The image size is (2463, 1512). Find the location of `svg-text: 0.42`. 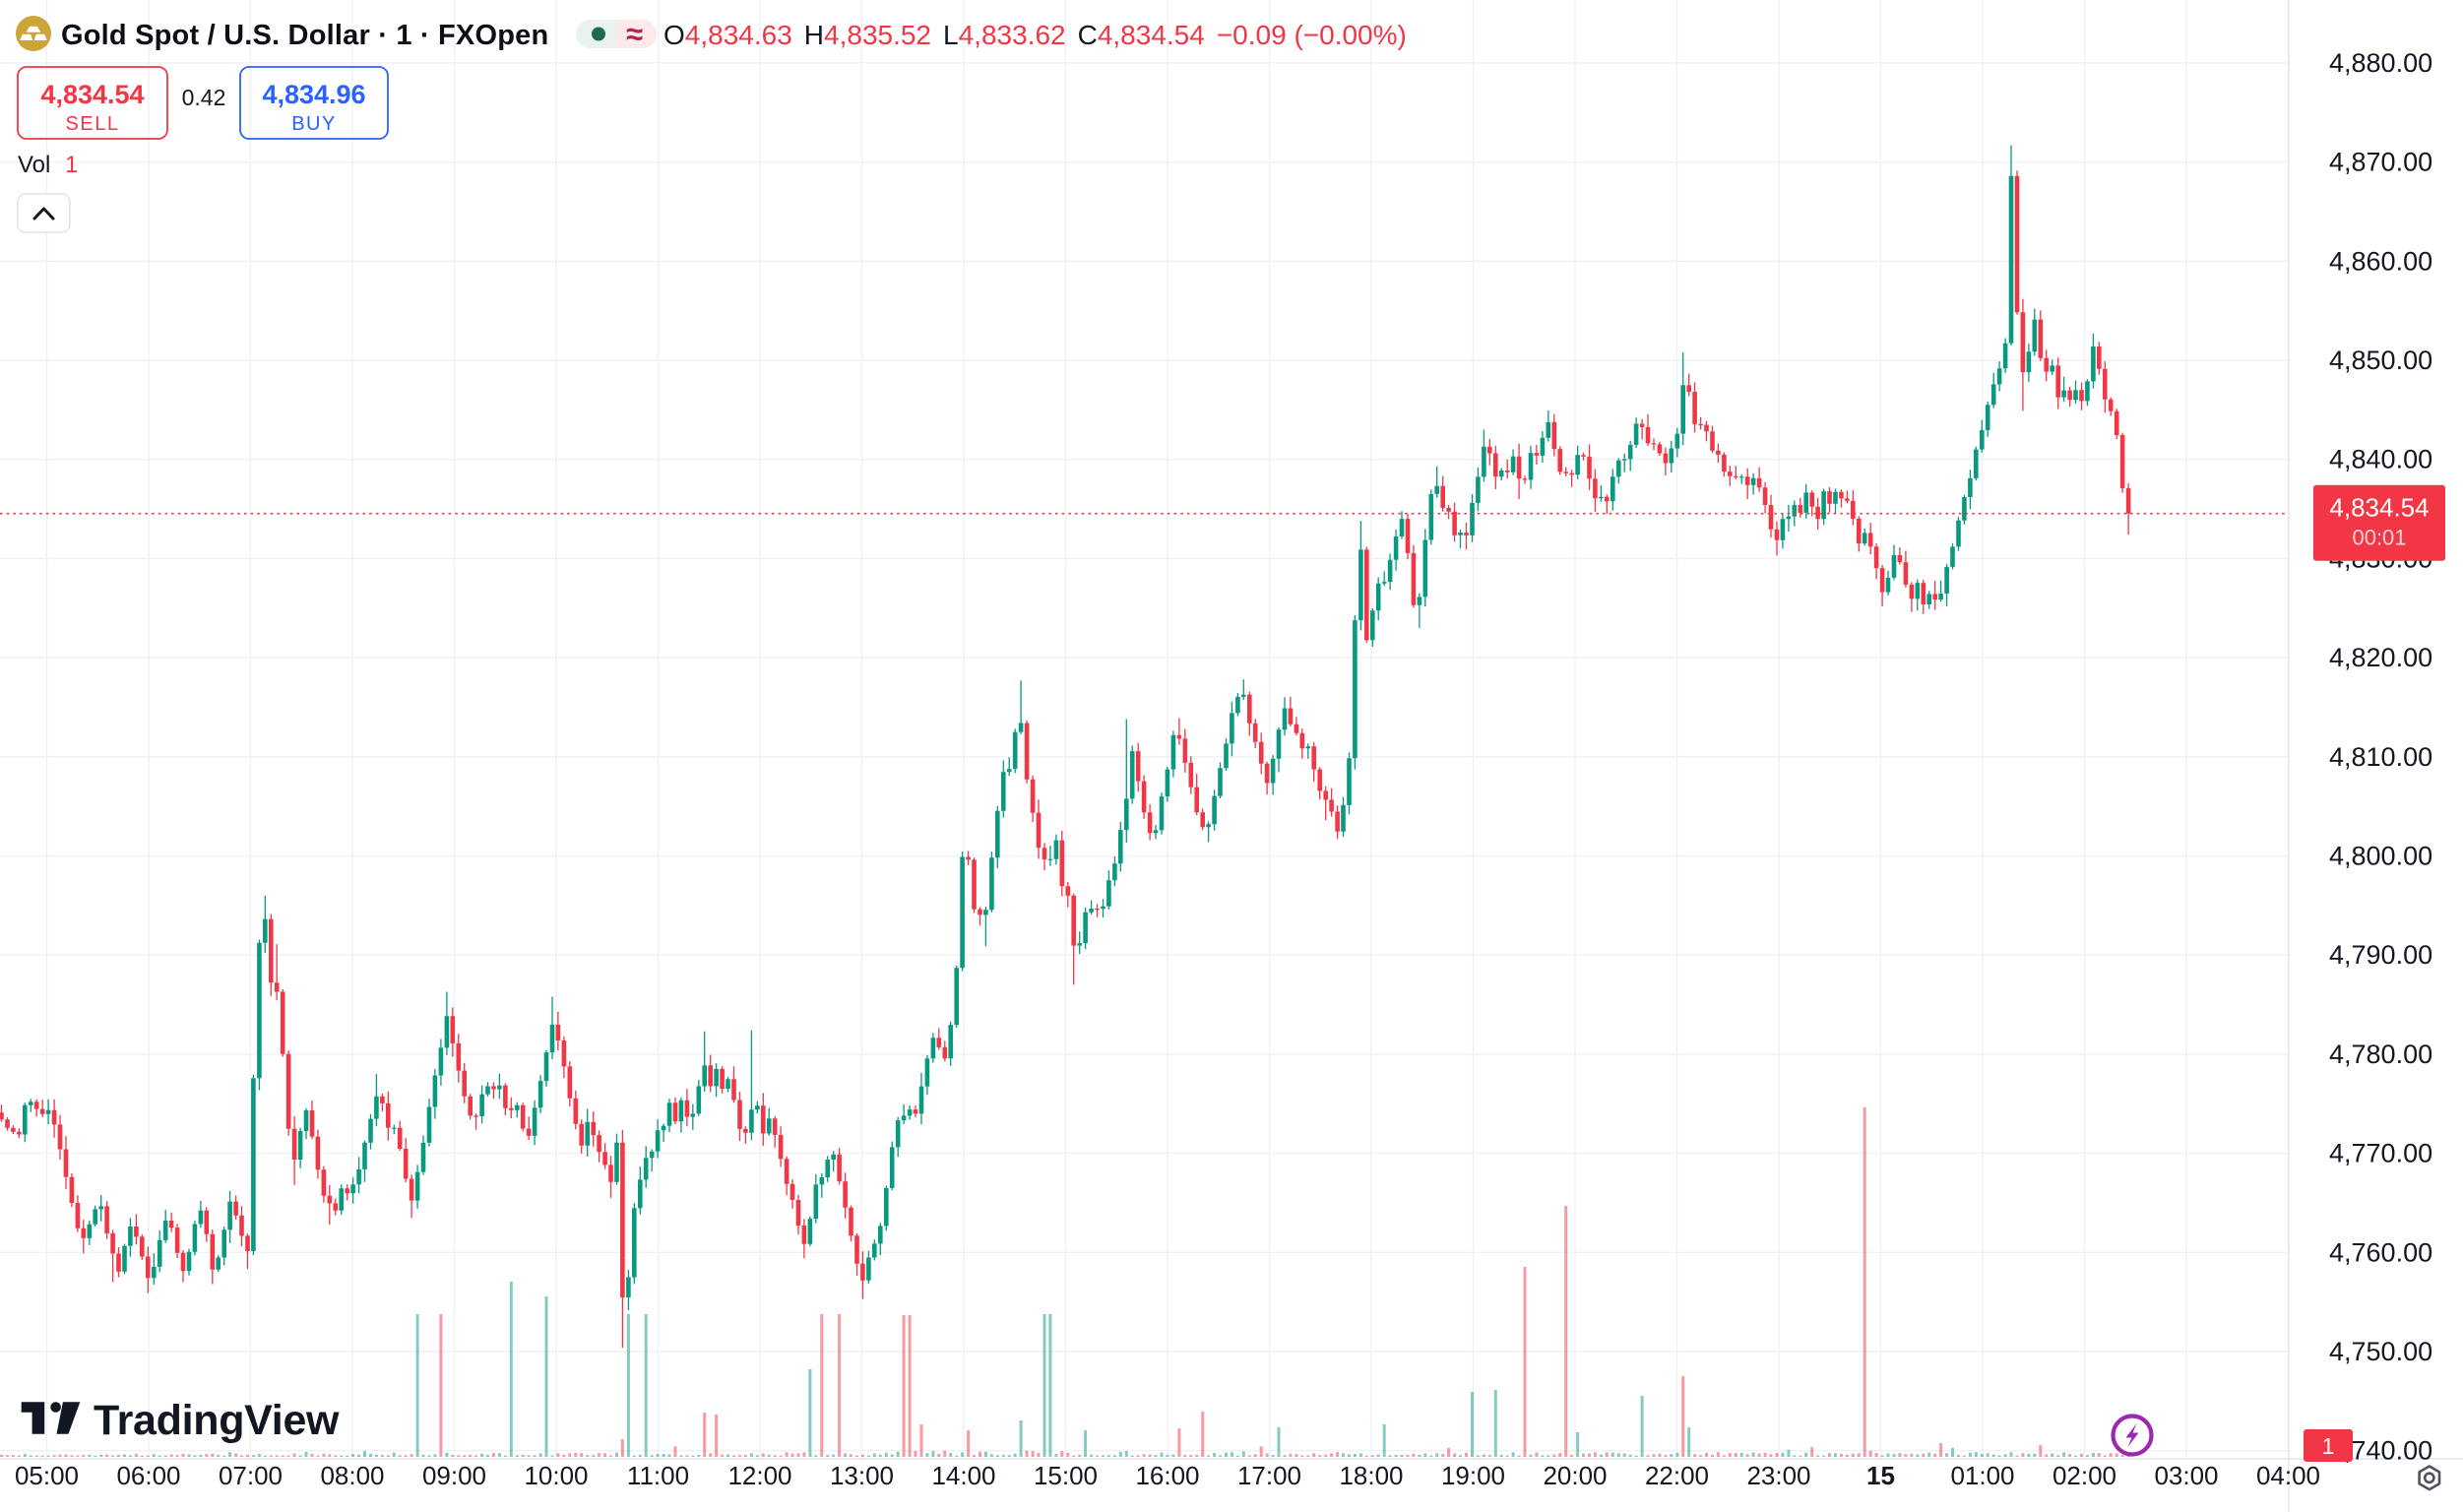

svg-text: 0.42 is located at coordinates (204, 97).